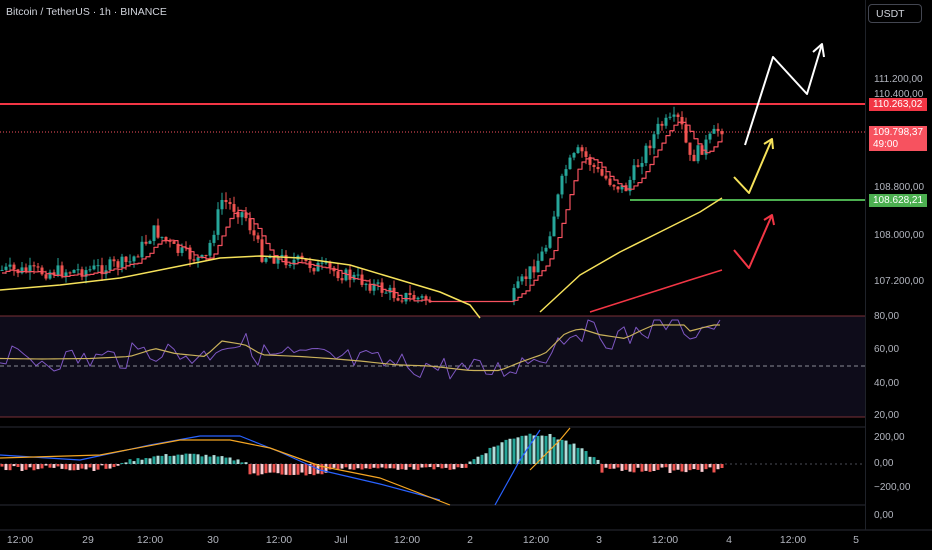 The image size is (932, 550). I want to click on symbol-title: Bitcoin / TetherUS · 1h · BINANCE, so click(86, 12).